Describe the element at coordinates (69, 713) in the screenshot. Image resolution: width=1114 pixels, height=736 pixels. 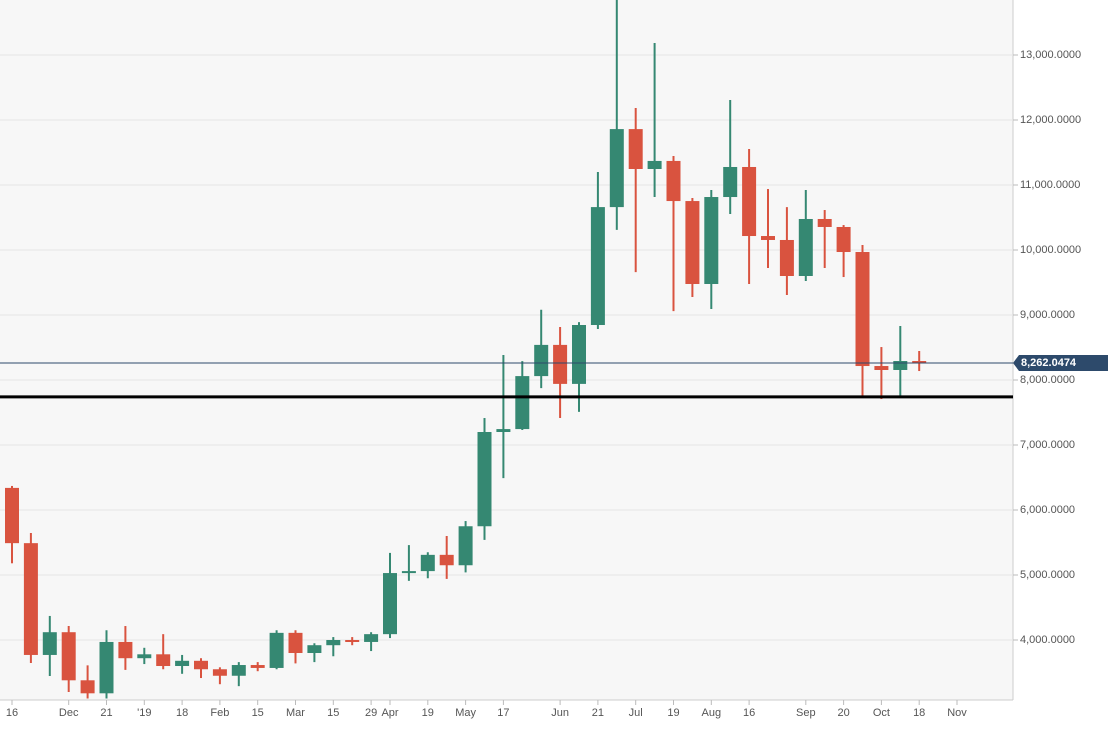
I see `x-tick-label: Dec` at that location.